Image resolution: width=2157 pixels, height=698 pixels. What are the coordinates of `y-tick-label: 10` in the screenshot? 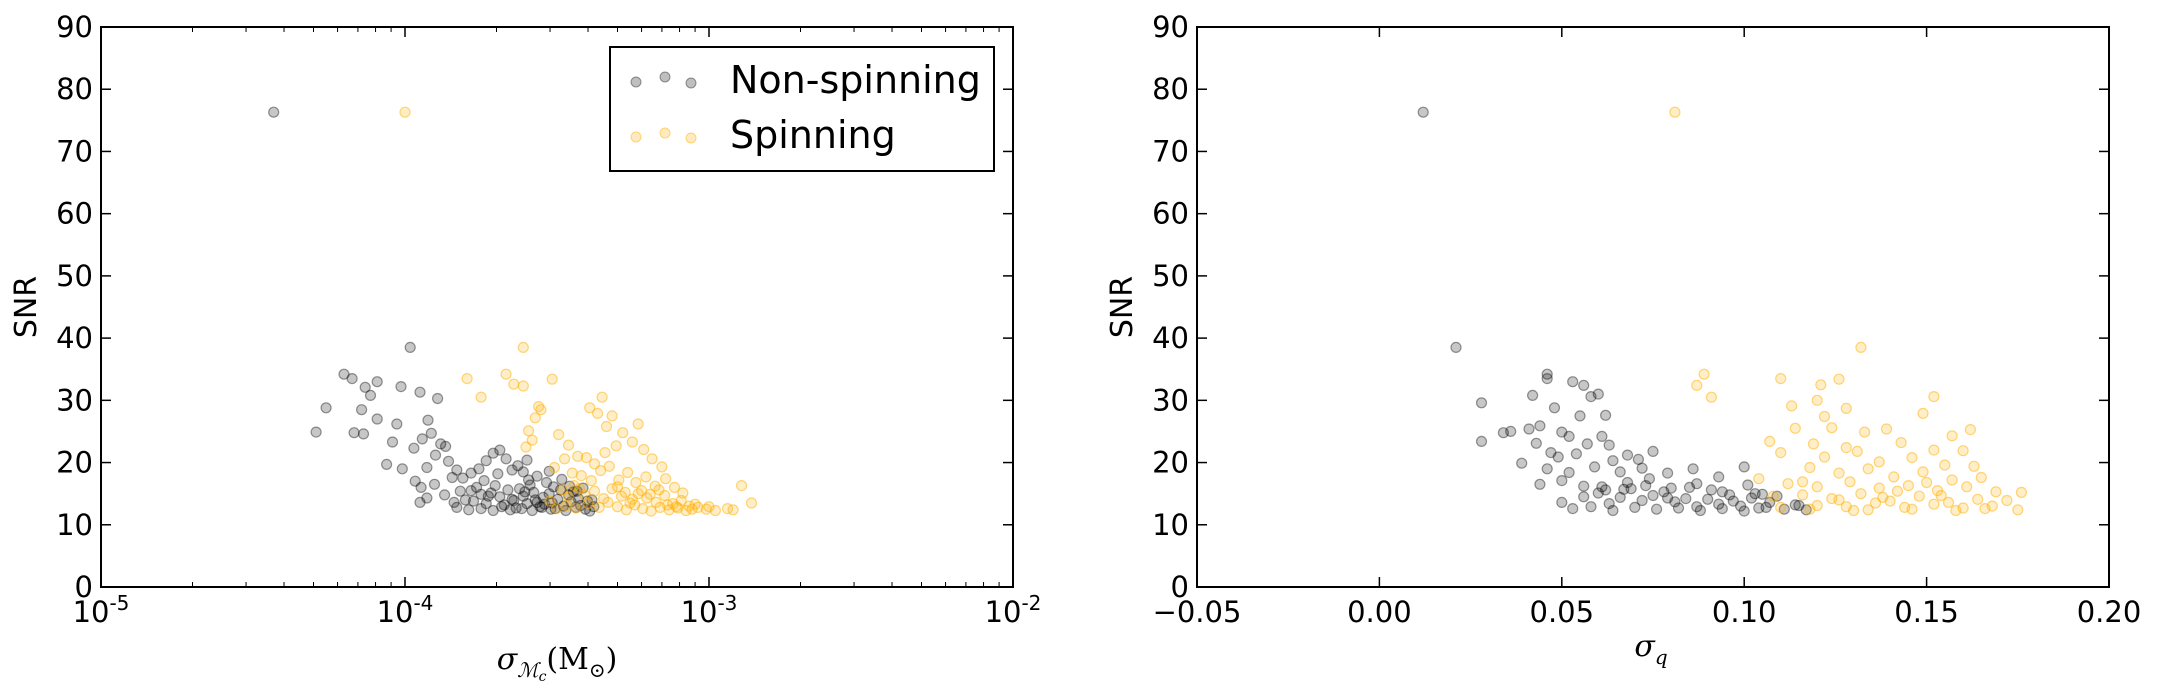 It's located at (1170, 525).